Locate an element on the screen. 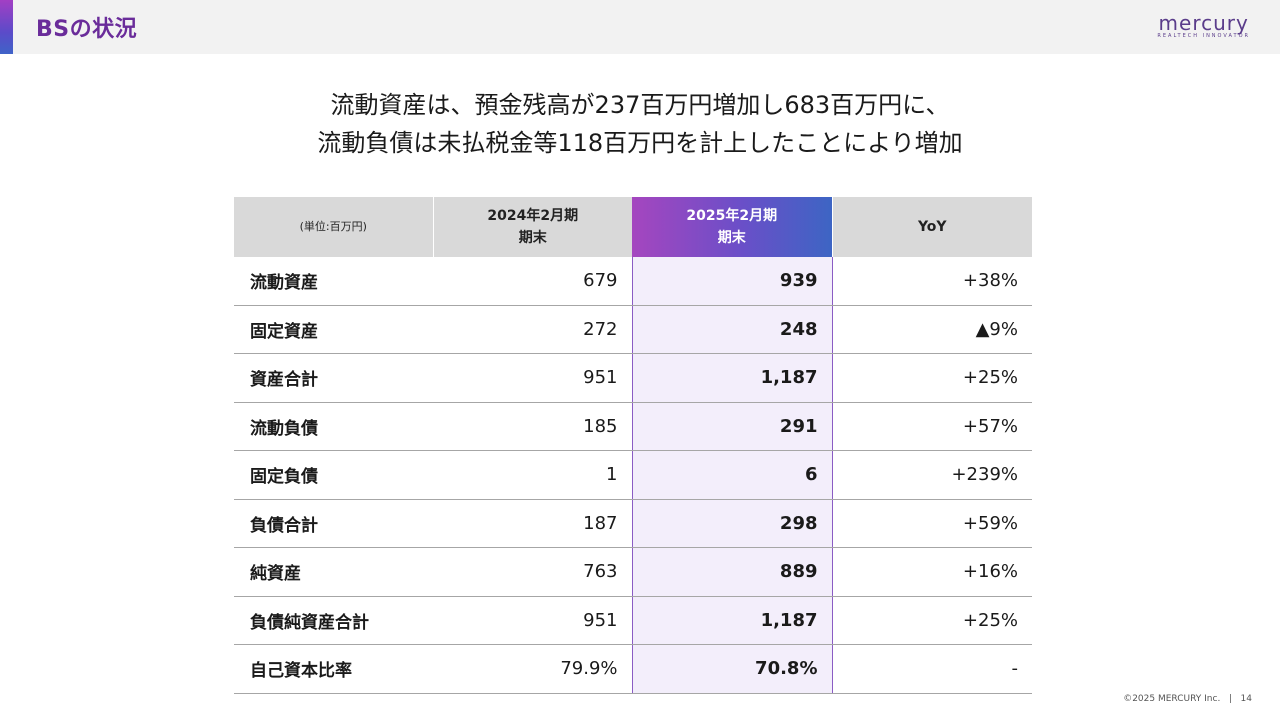  col-header-2025: 2025年2月期 期末 is located at coordinates (732, 227).